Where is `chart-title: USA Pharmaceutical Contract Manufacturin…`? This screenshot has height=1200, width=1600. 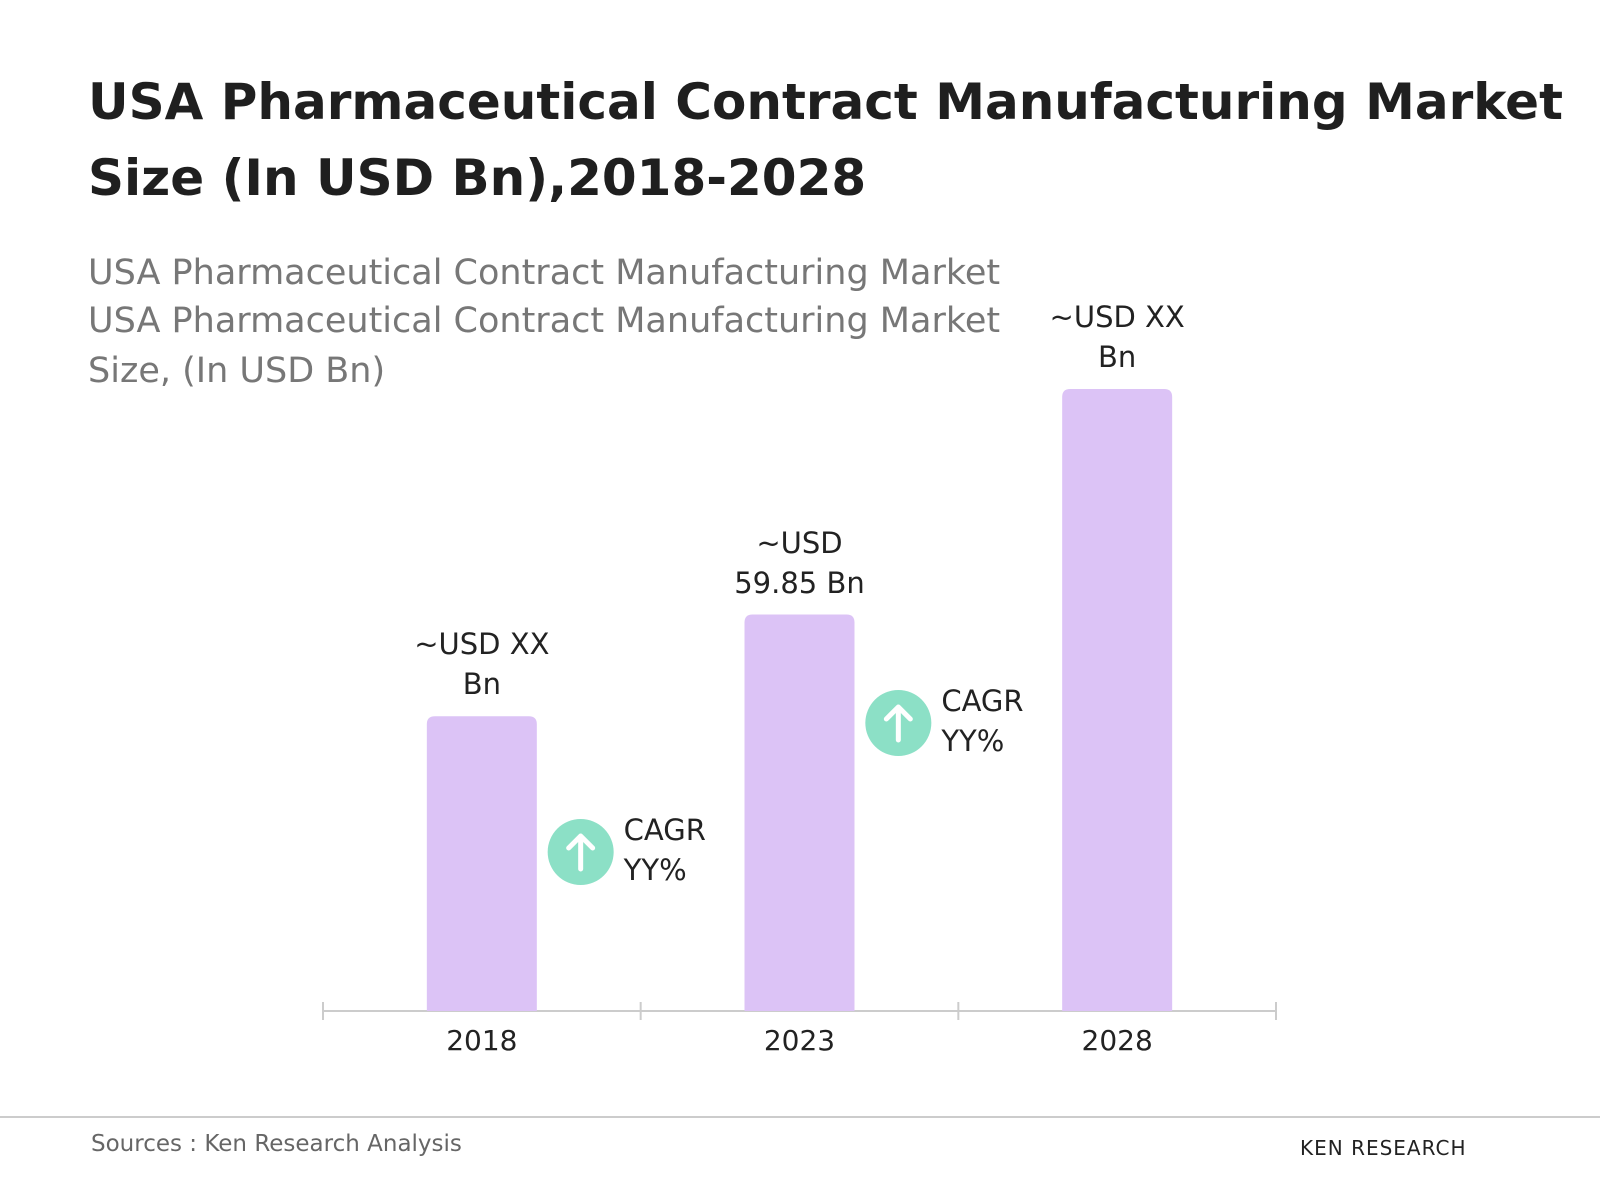 chart-title: USA Pharmaceutical Contract Manufacturin… is located at coordinates (825, 140).